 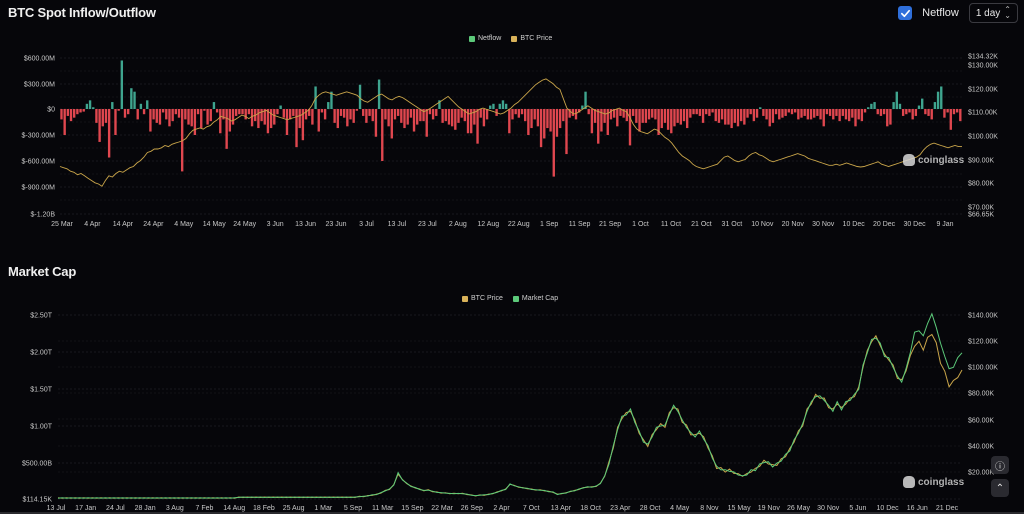 What do you see at coordinates (561, 508) in the screenshot?
I see `x-axis-tick: 13 Apr` at bounding box center [561, 508].